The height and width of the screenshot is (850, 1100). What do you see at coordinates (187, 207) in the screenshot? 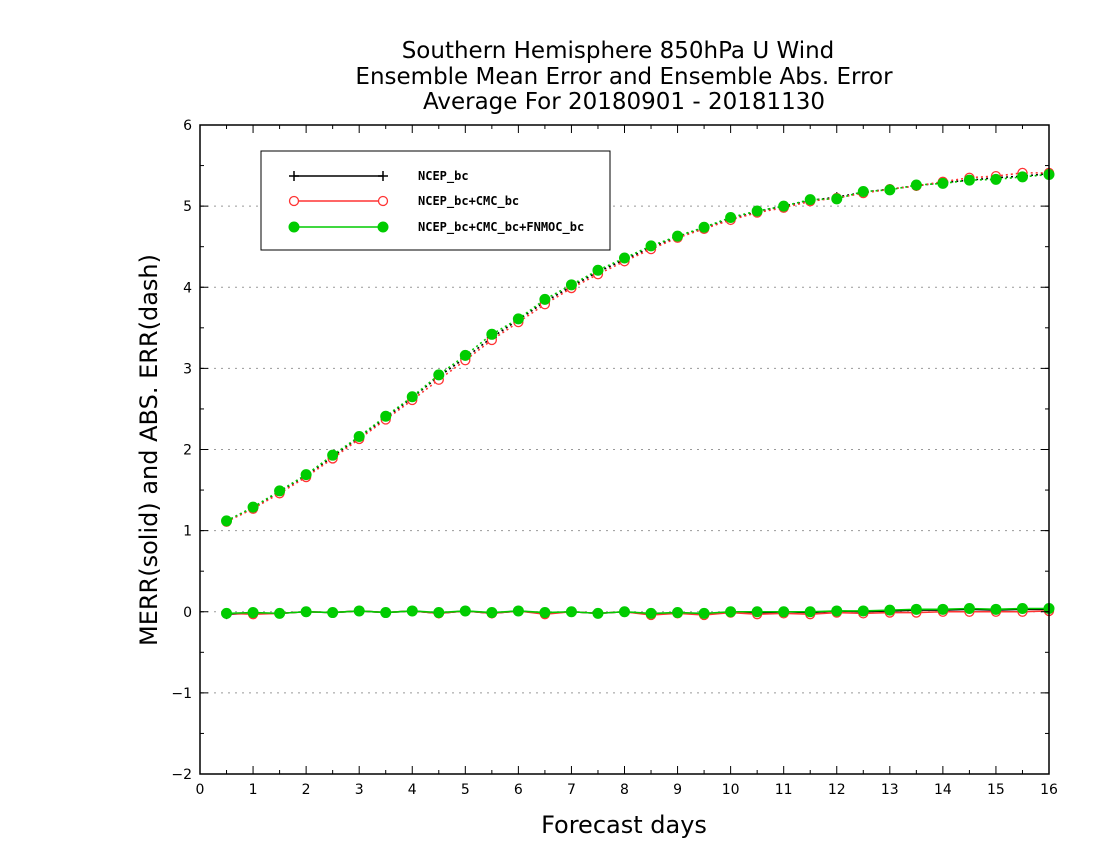
I see `y-tick-label: 5` at bounding box center [187, 207].